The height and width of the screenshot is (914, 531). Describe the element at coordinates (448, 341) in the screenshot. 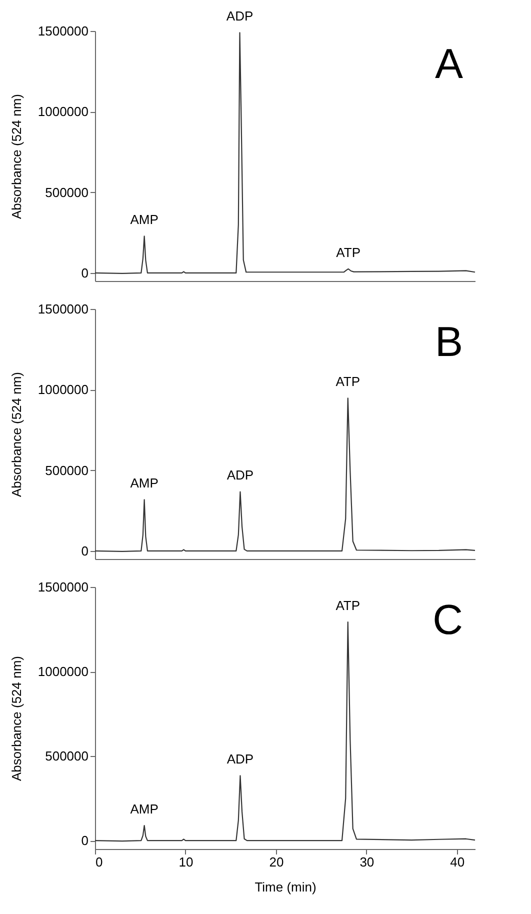

I see `chart-title: B` at that location.